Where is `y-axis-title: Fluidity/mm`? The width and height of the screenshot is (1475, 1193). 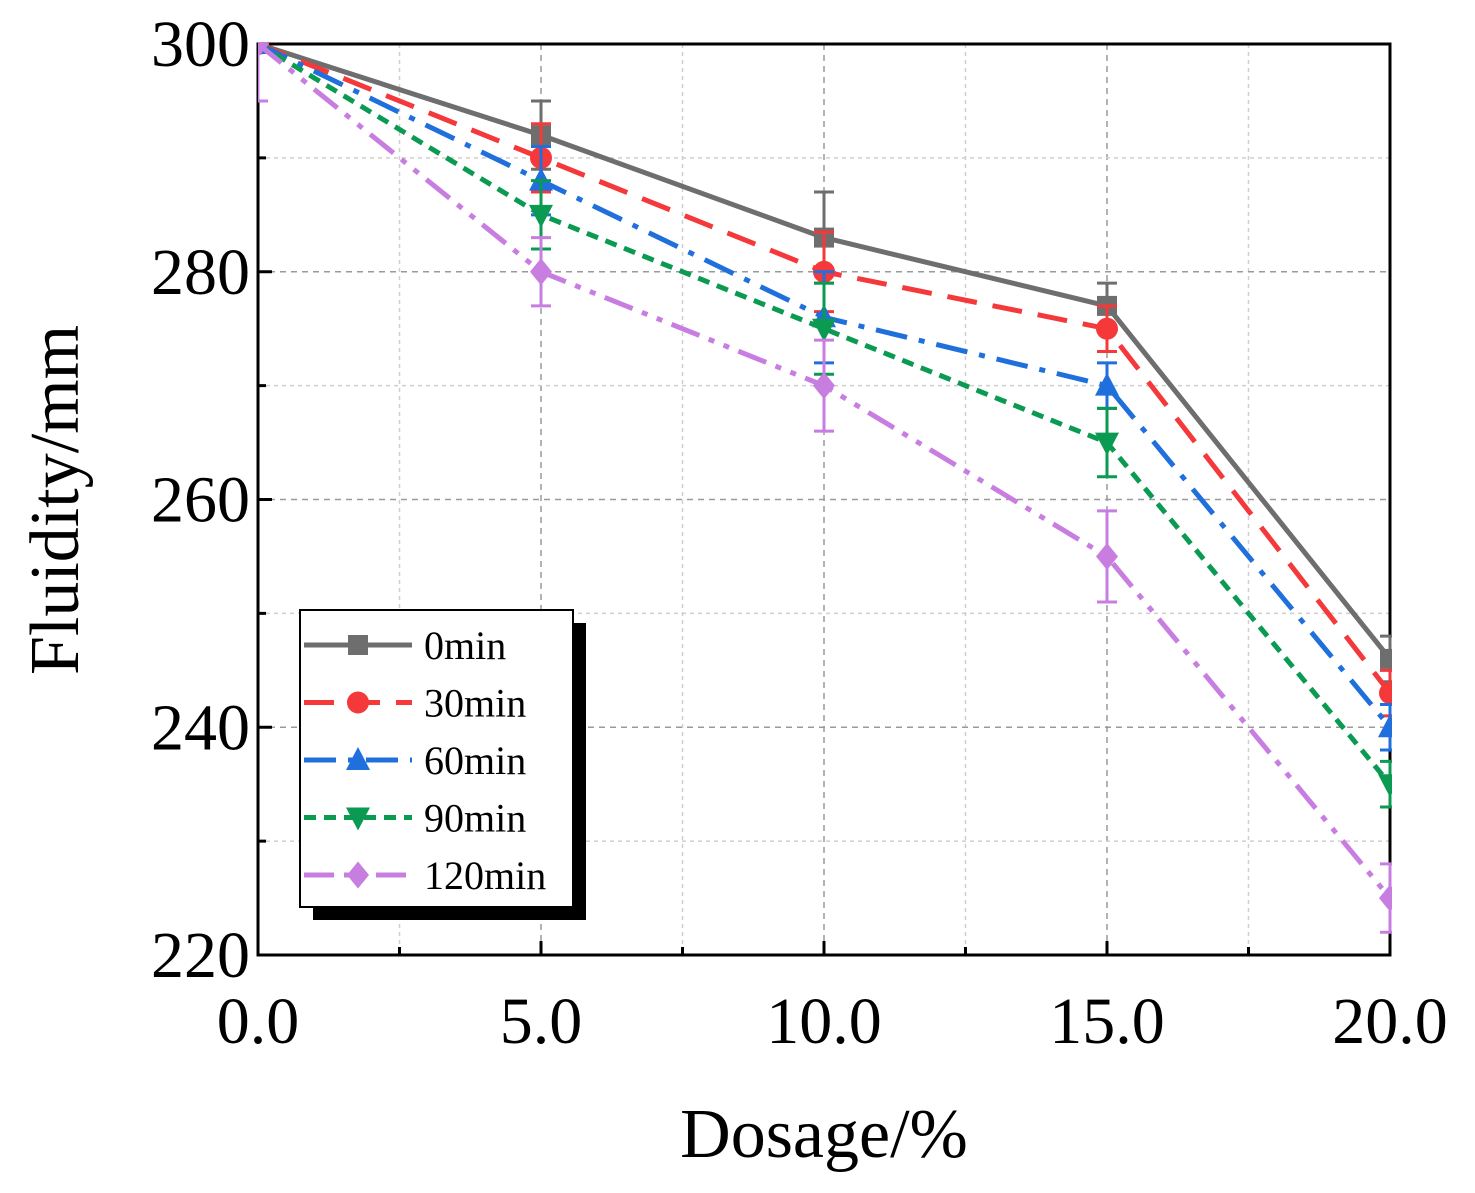 y-axis-title: Fluidity/mm is located at coordinates (55, 500).